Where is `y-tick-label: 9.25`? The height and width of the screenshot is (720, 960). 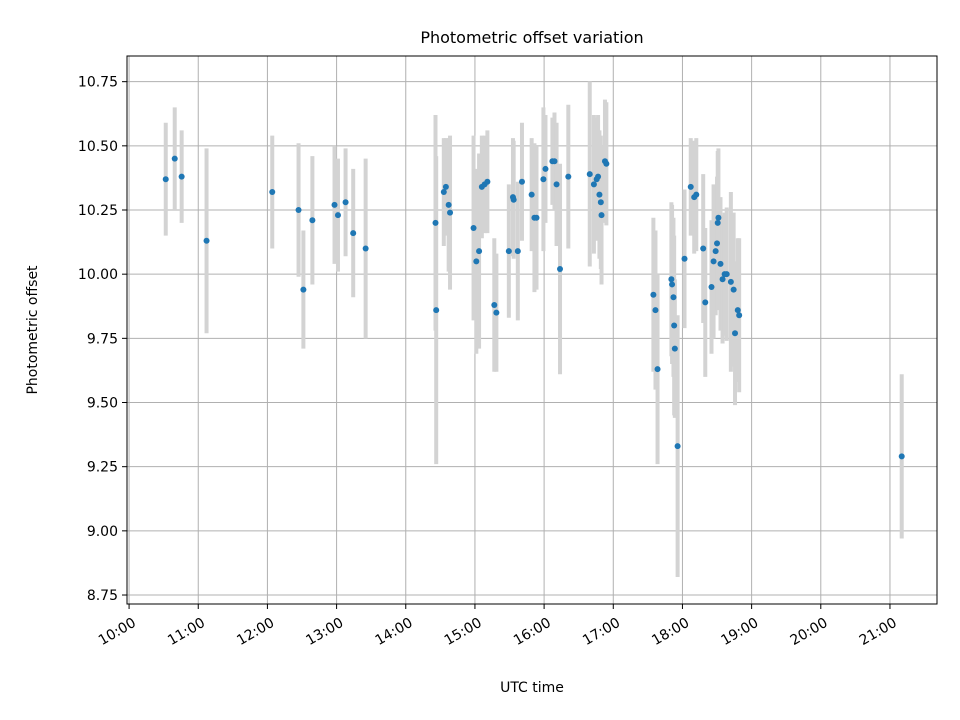
y-tick-label: 9.25 is located at coordinates (102, 468).